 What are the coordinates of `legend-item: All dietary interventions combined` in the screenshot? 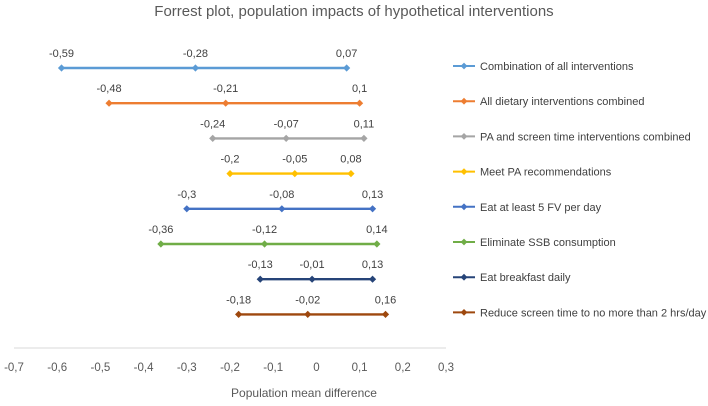 It's located at (548, 102).